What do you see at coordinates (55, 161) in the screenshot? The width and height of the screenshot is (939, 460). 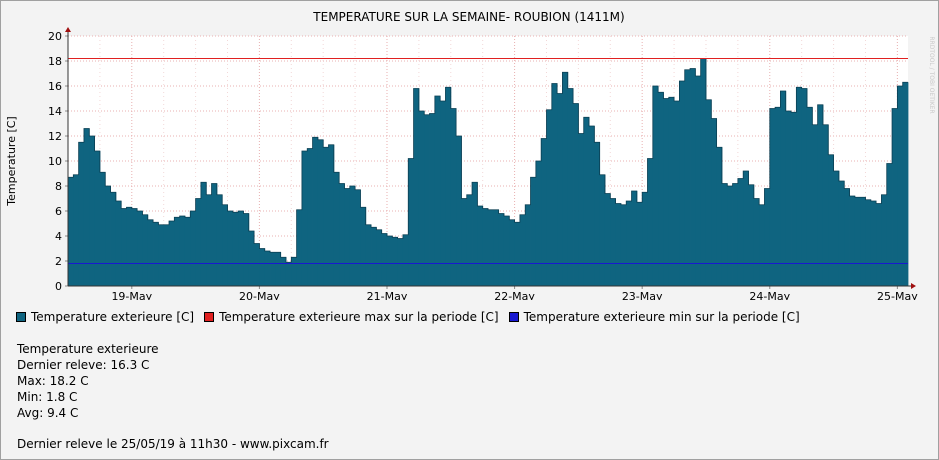 I see `y-tick-label: 10` at bounding box center [55, 161].